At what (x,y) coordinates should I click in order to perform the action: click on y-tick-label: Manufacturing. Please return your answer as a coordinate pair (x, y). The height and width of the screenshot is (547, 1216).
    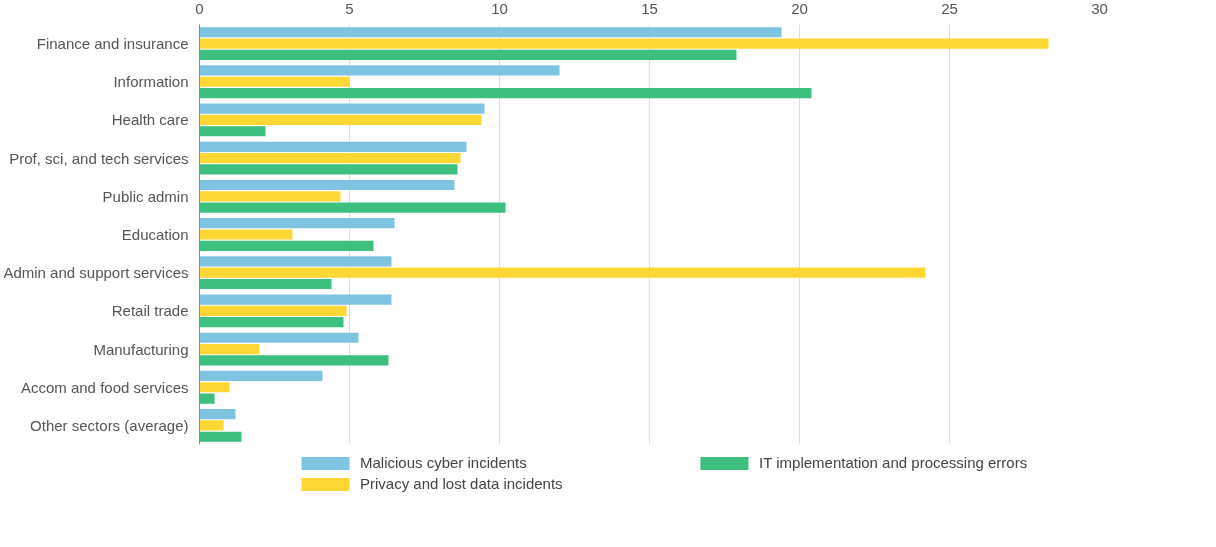
    Looking at the image, I should click on (141, 349).